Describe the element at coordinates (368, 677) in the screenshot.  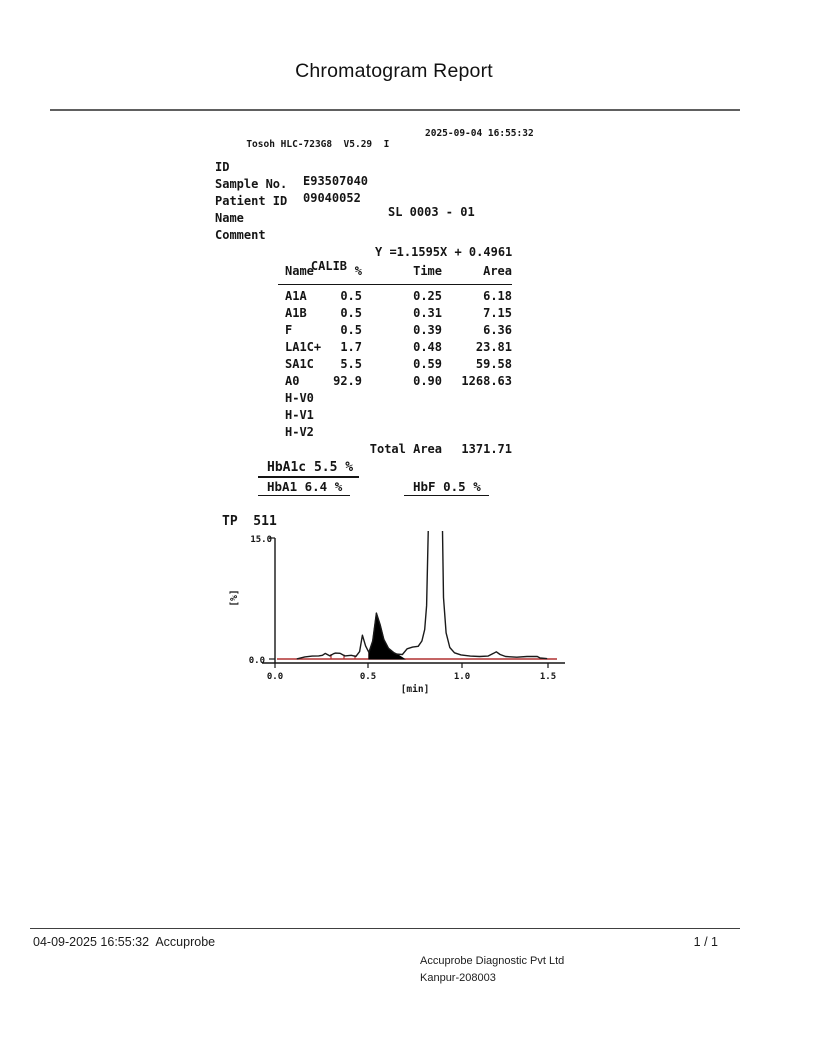
I see `x-tick-label: 0.5` at that location.